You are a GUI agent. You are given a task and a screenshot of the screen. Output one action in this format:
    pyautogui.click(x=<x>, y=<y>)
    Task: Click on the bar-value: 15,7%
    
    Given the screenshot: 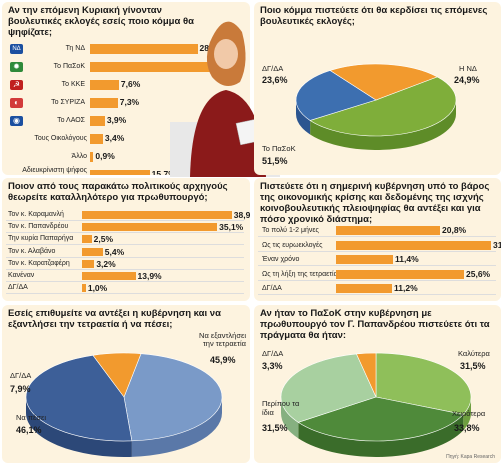 What is the action you would take?
    pyautogui.click(x=163, y=172)
    